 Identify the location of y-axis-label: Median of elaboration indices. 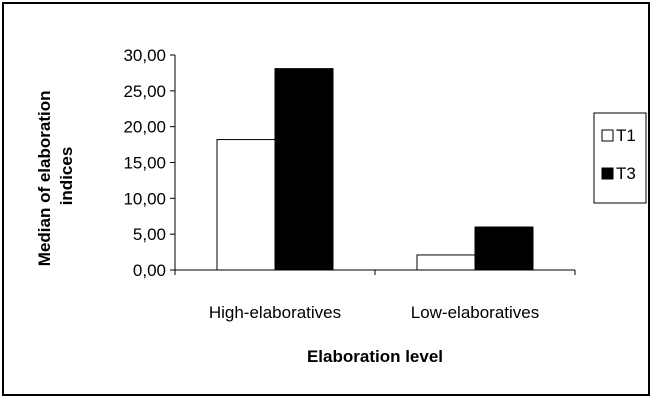
(55, 176).